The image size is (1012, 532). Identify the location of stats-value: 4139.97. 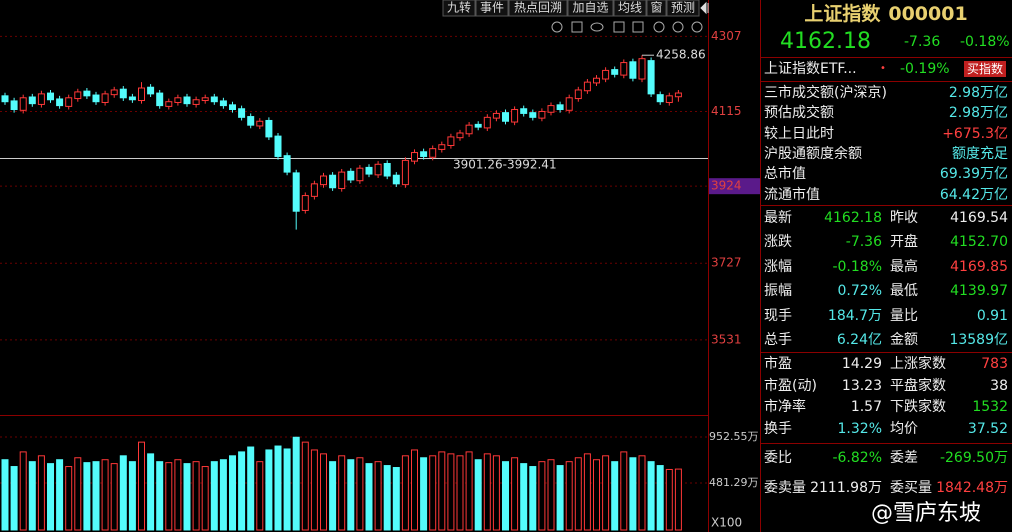
(979, 291).